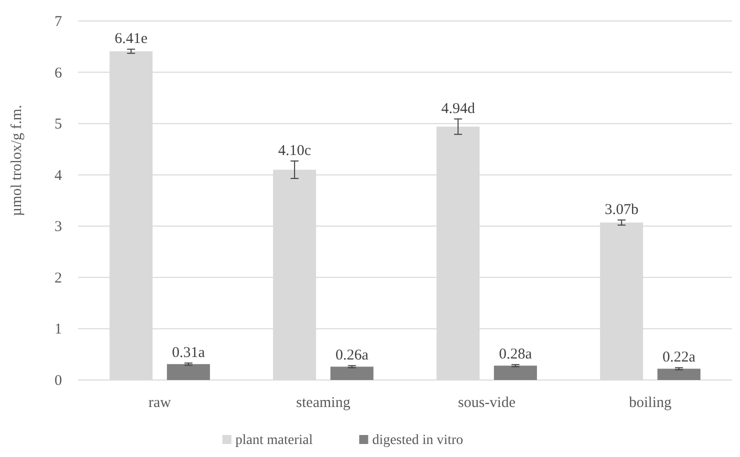 This screenshot has height=457, width=740. I want to click on data-label: 0.22a, so click(679, 358).